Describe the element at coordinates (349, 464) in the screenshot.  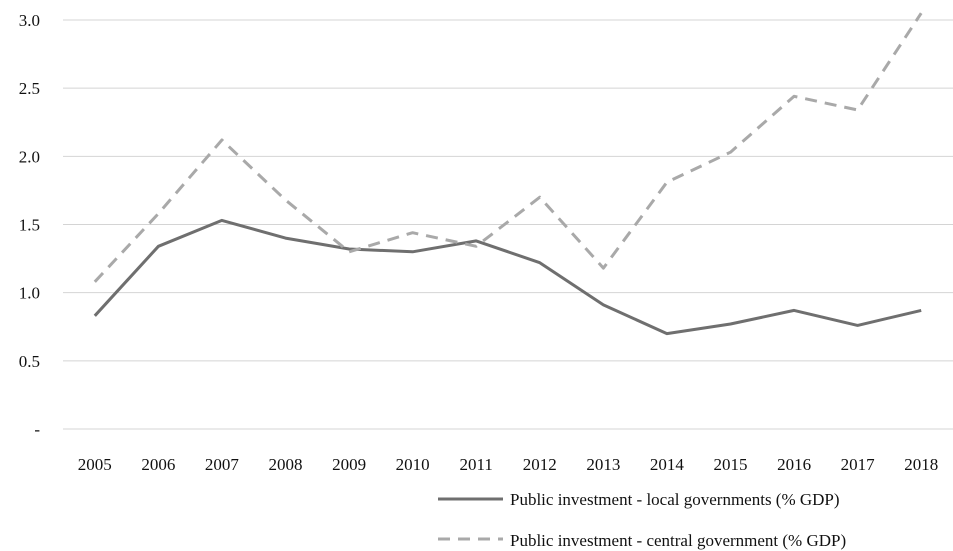
I see `x-tick-label: 2009` at that location.